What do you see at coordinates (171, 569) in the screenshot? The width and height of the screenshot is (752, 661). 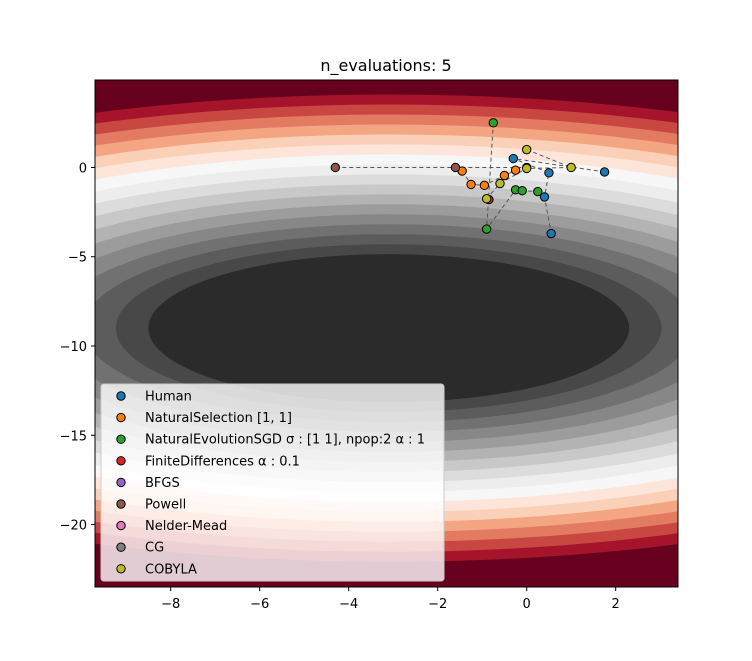 I see `legend-label: COBYLA` at bounding box center [171, 569].